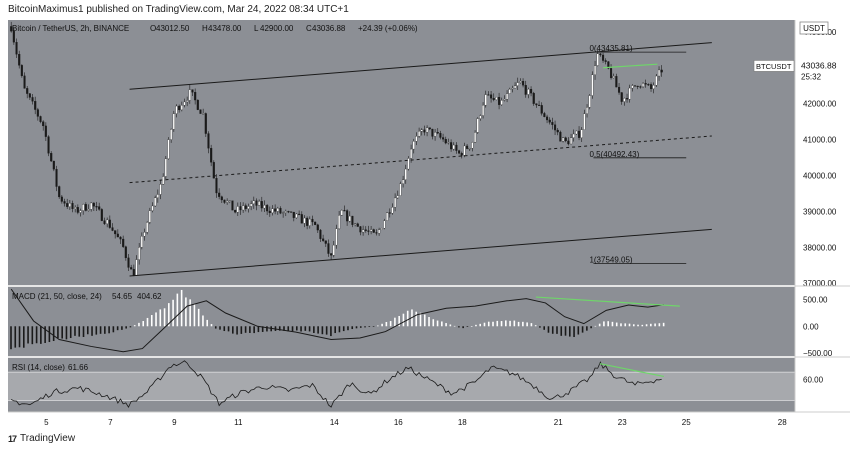 This screenshot has width=850, height=450. What do you see at coordinates (815, 300) in the screenshot?
I see `macd-axis-tick: 500.00` at bounding box center [815, 300].